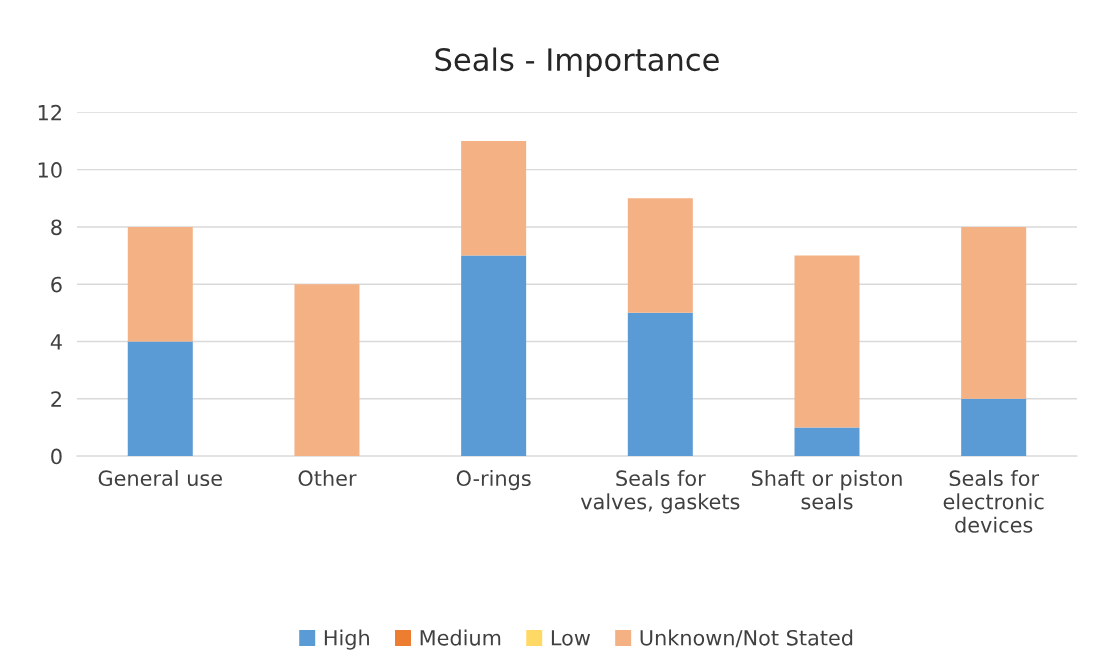 This screenshot has width=1099, height=661. Describe the element at coordinates (327, 478) in the screenshot. I see `x-tick-label: Other` at that location.